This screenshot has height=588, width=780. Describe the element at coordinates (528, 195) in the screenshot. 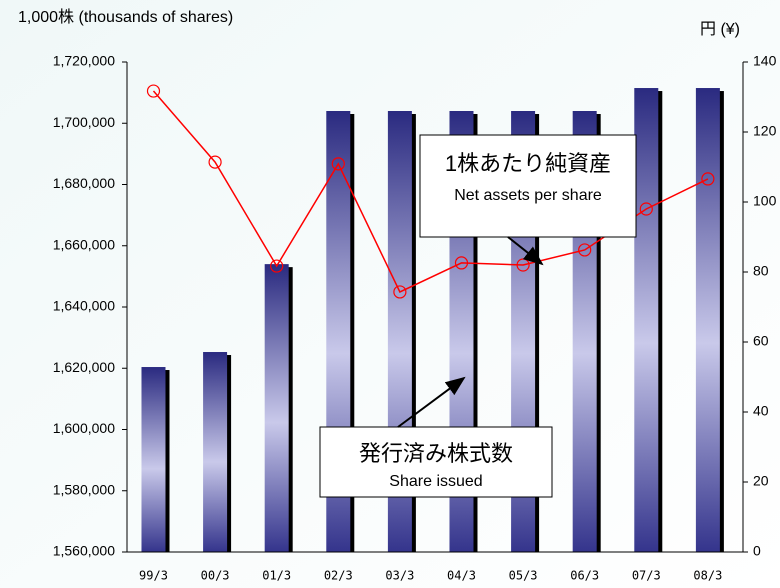

I see `annotation-sub: Net assets per share` at that location.